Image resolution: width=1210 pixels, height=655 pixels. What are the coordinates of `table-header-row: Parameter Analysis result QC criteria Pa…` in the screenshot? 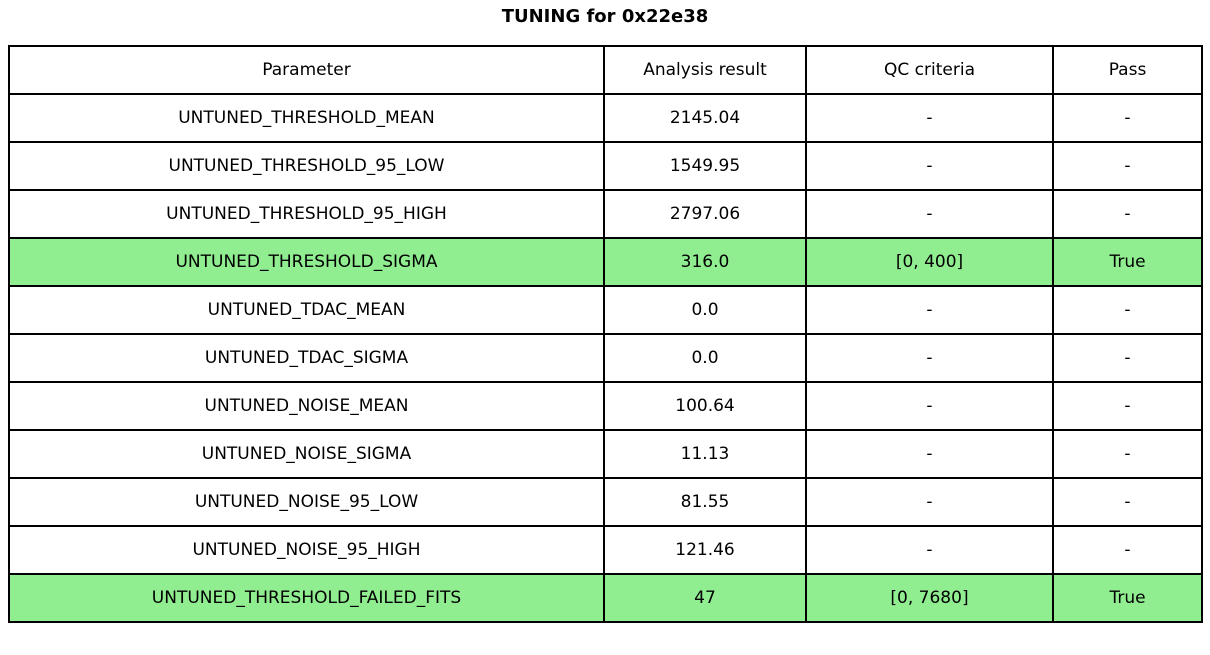 It's located at (605, 70).